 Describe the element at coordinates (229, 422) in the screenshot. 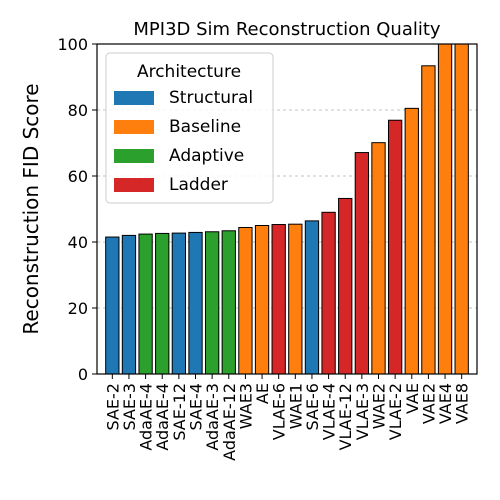

I see `x-tick-label: AdaAE-12` at that location.